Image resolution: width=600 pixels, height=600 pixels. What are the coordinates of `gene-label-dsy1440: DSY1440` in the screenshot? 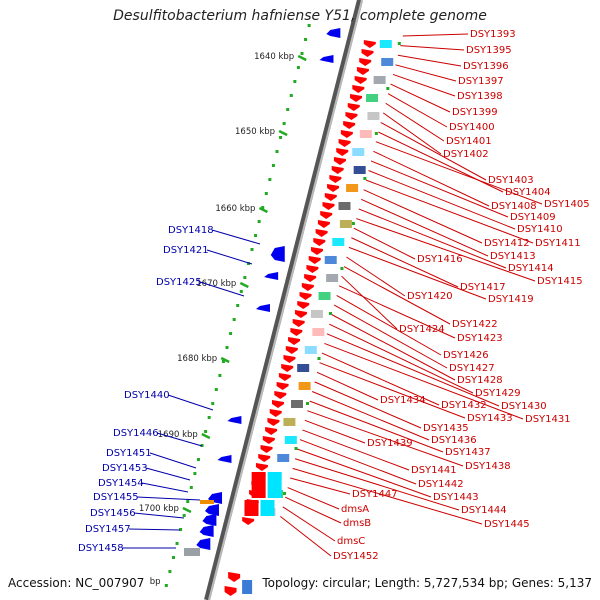 It's located at (147, 395).